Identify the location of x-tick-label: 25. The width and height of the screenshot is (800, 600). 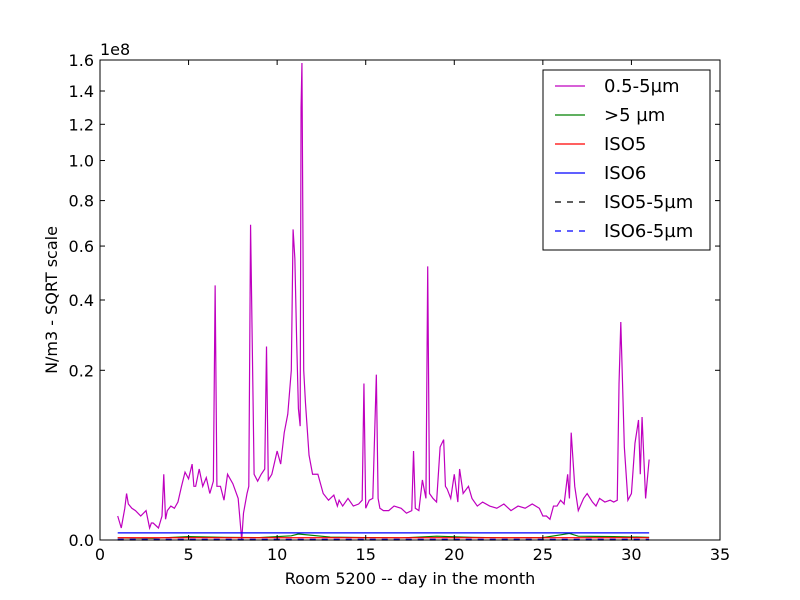
(543, 554).